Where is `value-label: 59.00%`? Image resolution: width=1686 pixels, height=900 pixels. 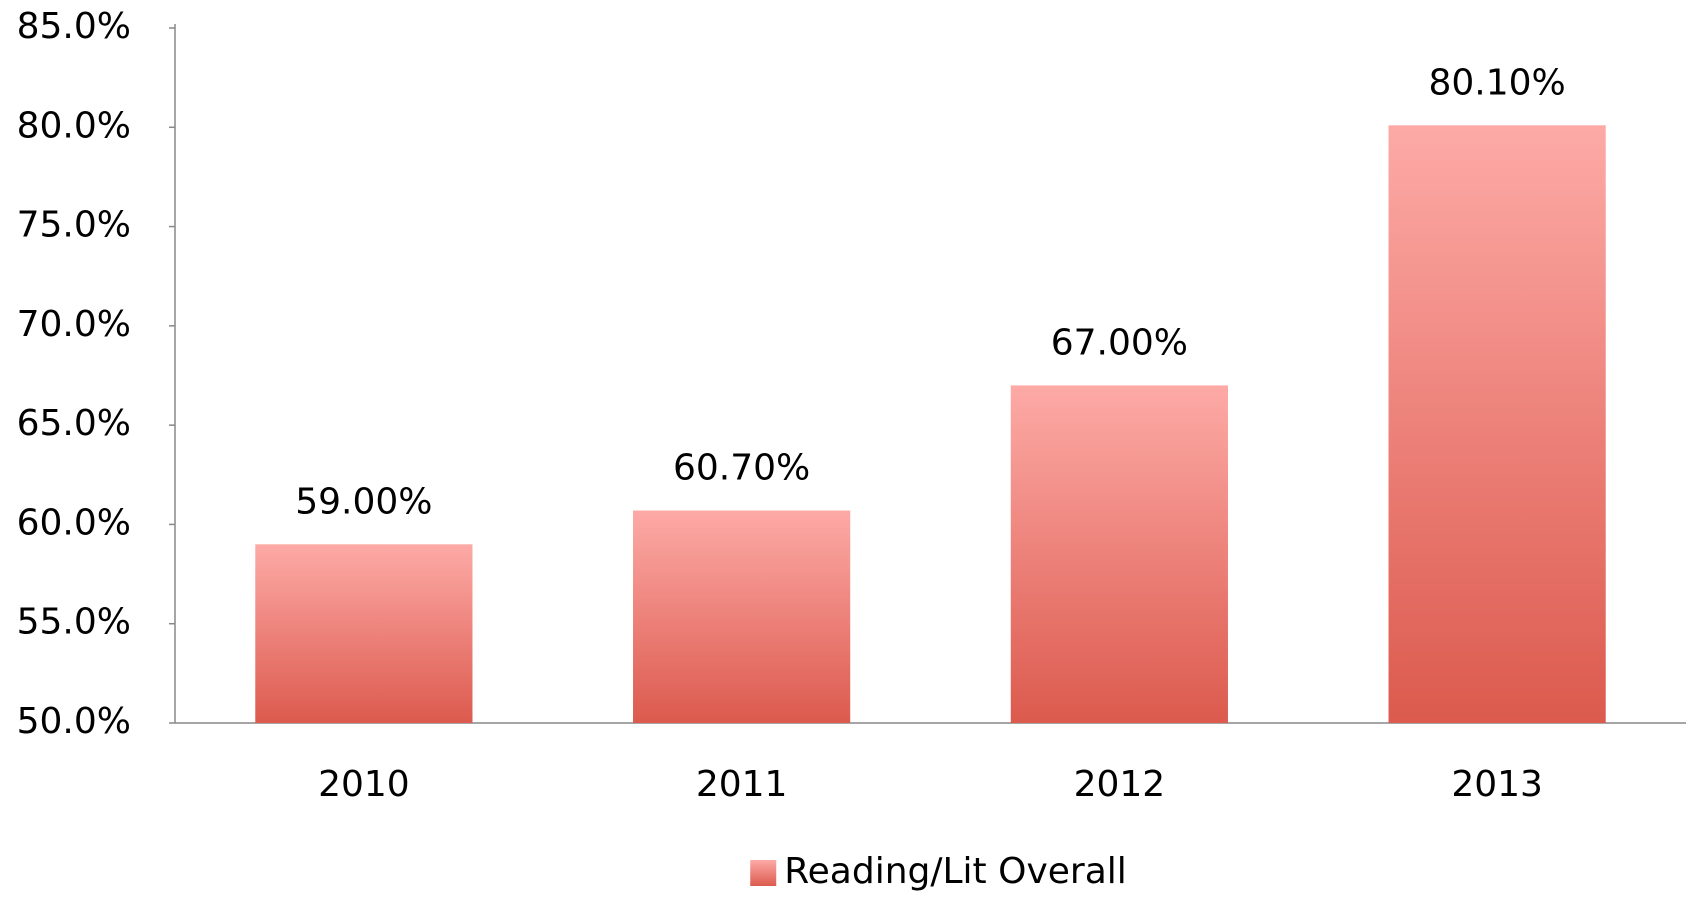
value-label: 59.00% is located at coordinates (363, 501).